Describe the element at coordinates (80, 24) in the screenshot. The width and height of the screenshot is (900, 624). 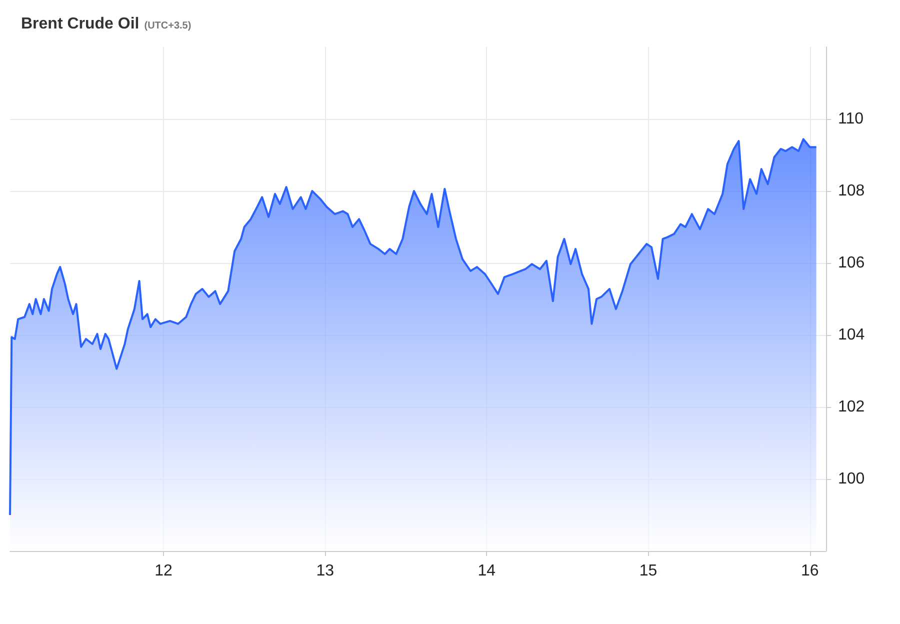
I see `chart-title: Brent Crude Oil` at that location.